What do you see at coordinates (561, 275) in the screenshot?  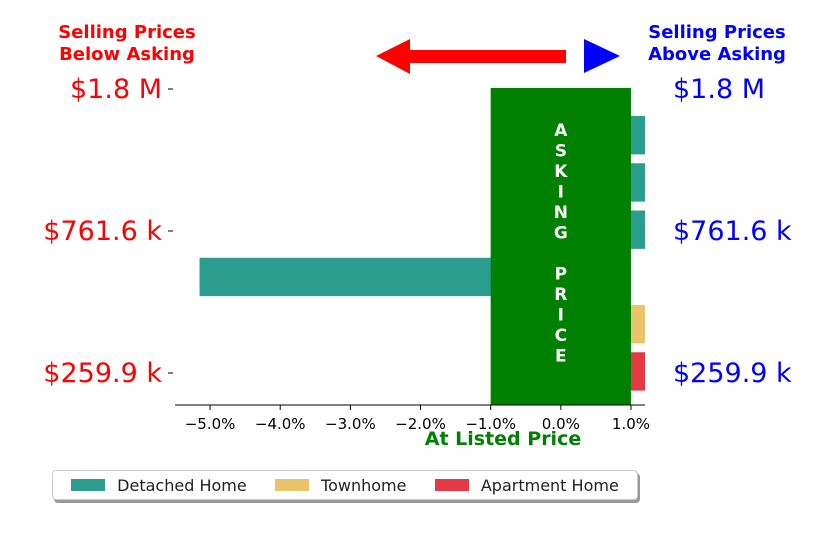 I see `asking-band-letter: P` at bounding box center [561, 275].